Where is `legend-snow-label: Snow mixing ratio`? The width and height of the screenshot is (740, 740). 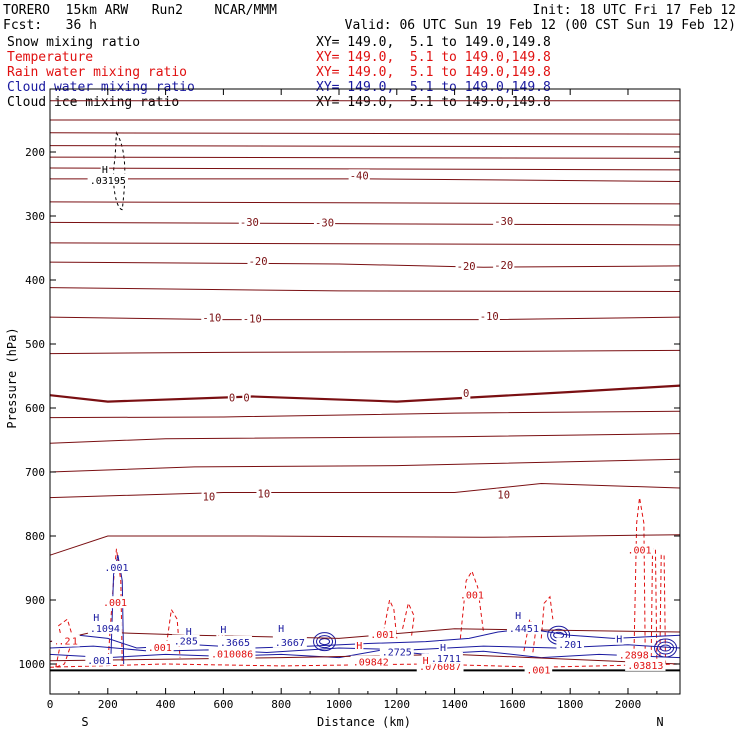
legend-snow-label: Snow mixing ratio is located at coordinates (74, 42).